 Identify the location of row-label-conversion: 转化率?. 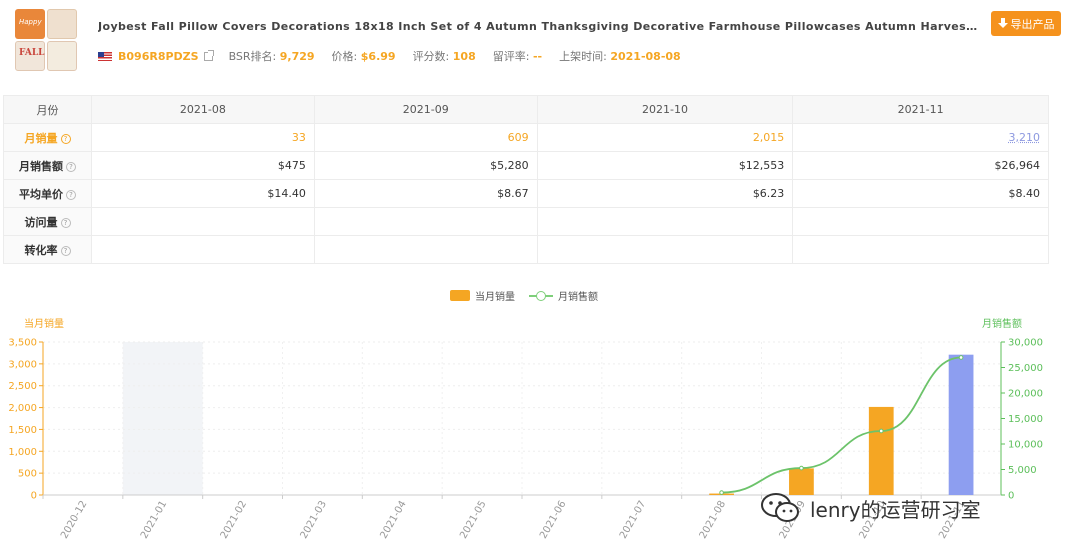
(47, 249).